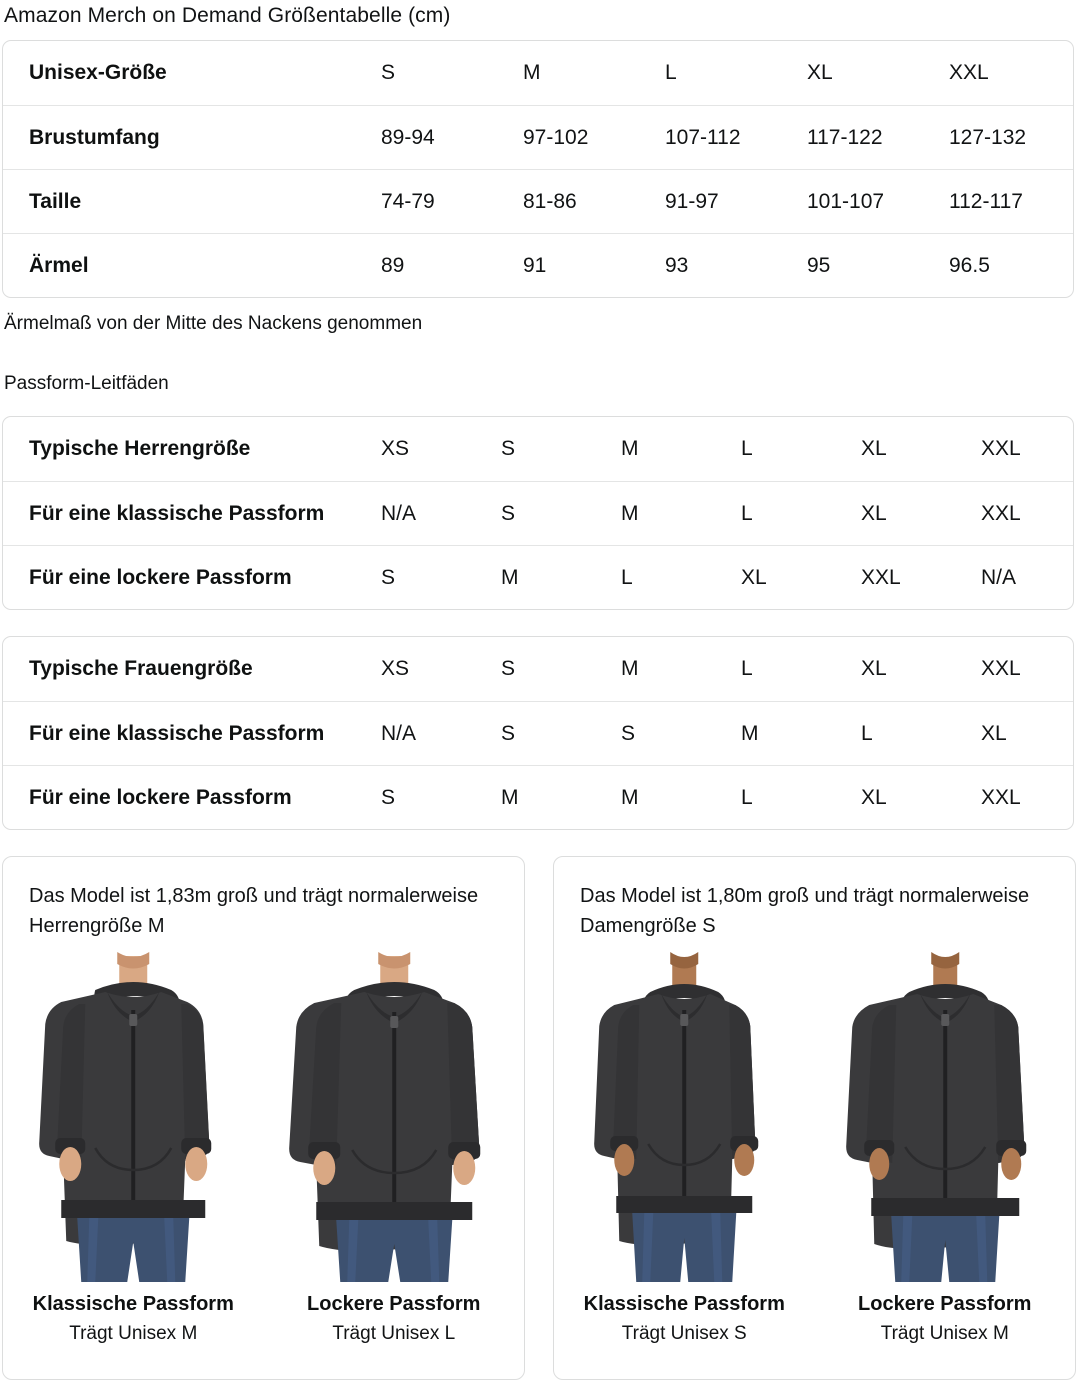 Image resolution: width=1080 pixels, height=1388 pixels. I want to click on mens-fit-header-label: Typische Herrengröße, so click(140, 448).